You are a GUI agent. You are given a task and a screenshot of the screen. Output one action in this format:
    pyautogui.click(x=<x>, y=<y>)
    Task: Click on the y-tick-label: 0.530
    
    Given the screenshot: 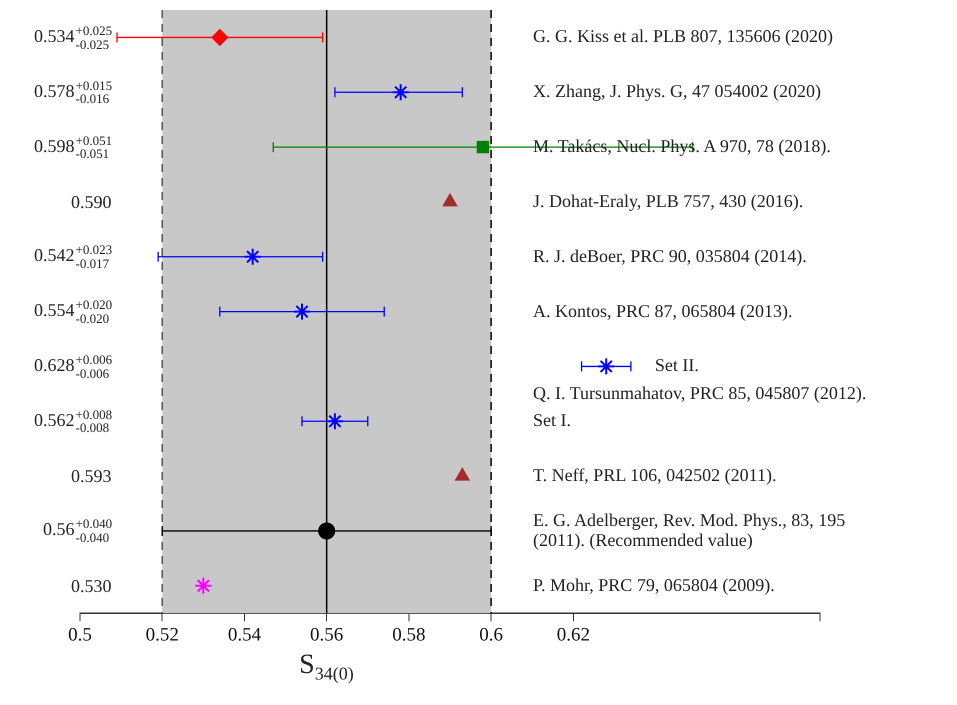 What is the action you would take?
    pyautogui.click(x=91, y=586)
    